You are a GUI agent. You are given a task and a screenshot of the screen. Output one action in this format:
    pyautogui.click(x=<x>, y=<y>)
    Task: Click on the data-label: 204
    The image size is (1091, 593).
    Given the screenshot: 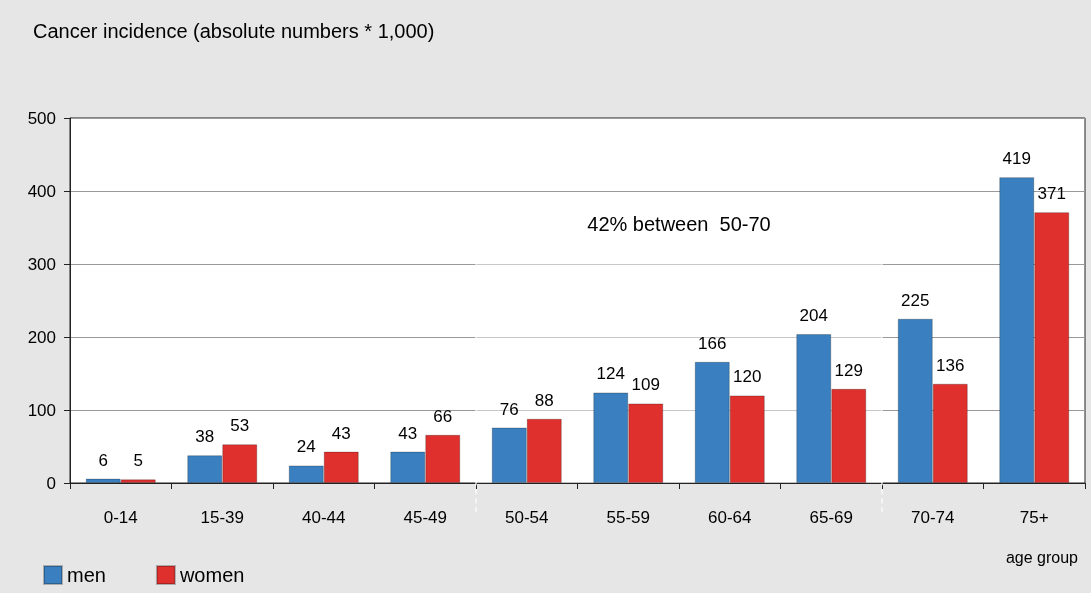 What is the action you would take?
    pyautogui.click(x=813, y=316)
    